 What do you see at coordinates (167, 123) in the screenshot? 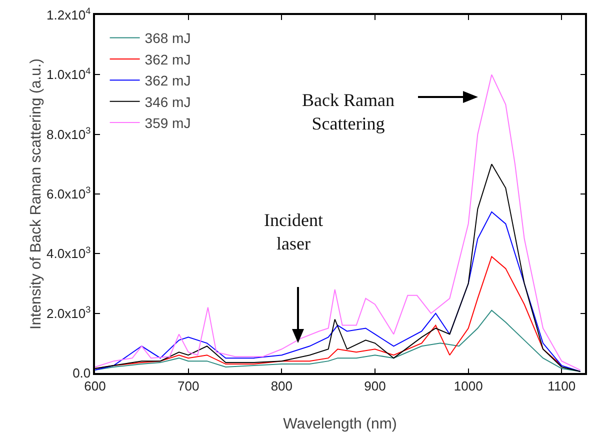
I see `legend-label: 359 mJ` at bounding box center [167, 123].